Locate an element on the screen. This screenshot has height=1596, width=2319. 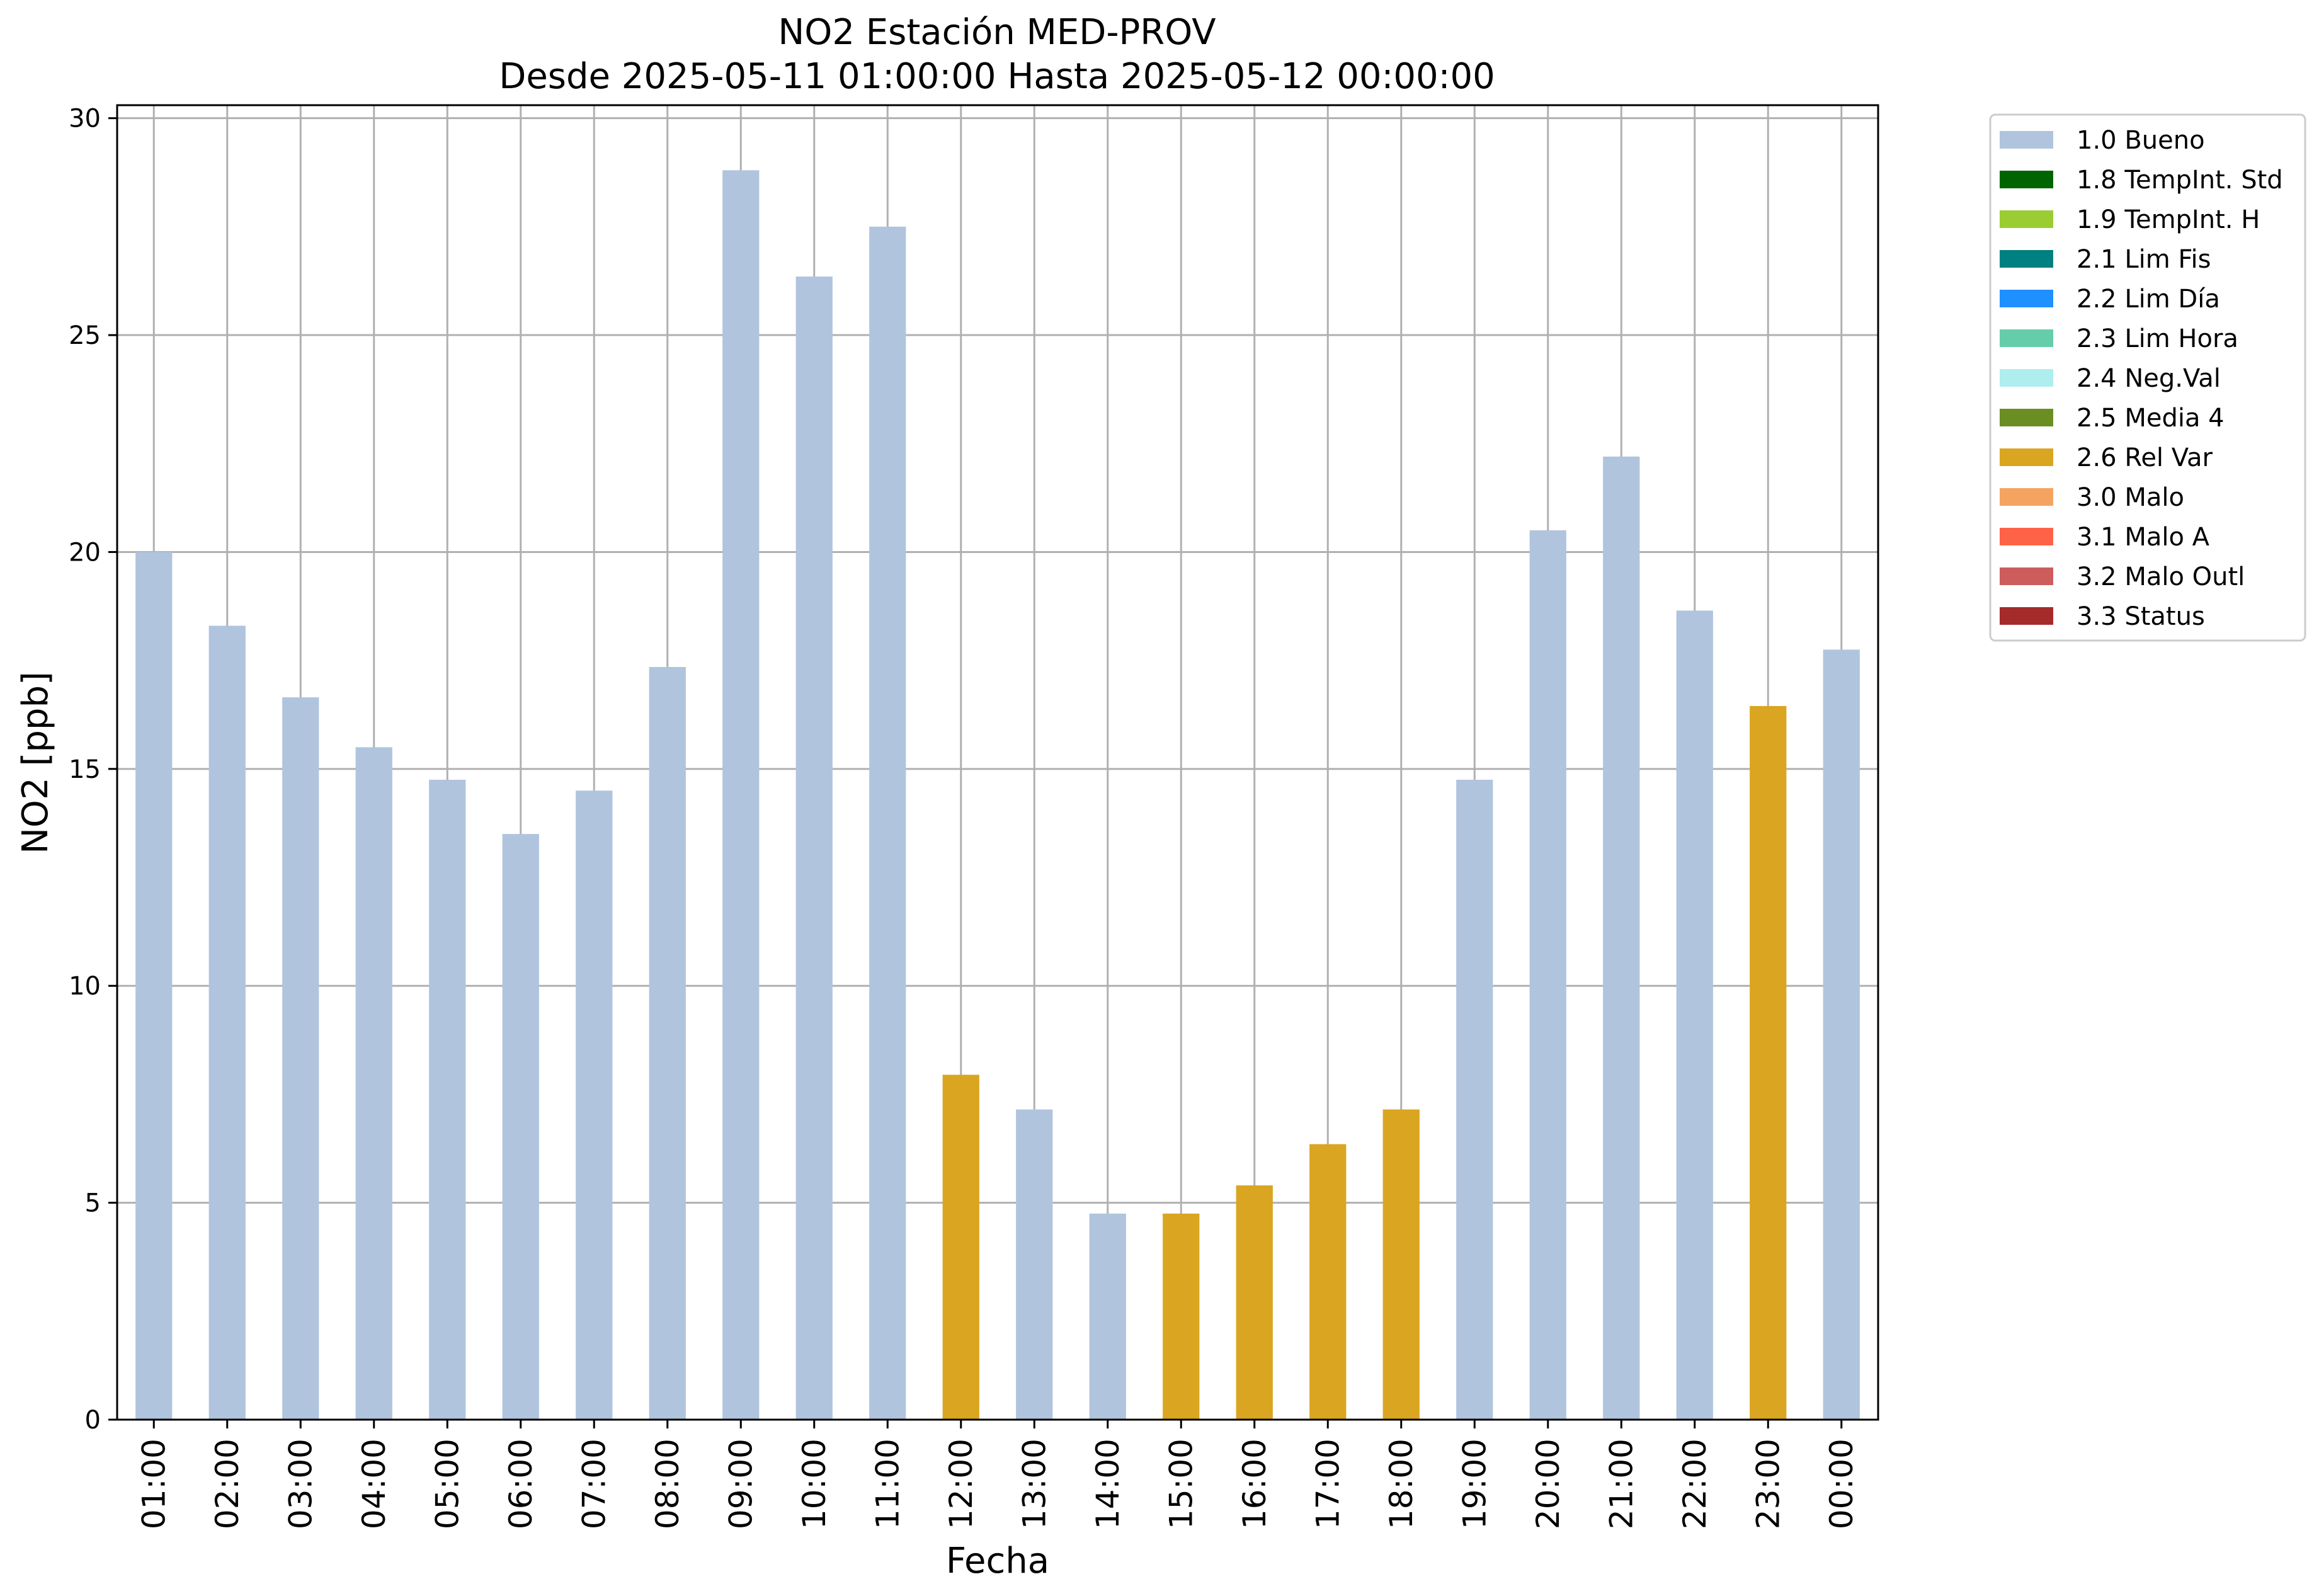
legend-label: 3.2 Malo Outl is located at coordinates (2161, 576).